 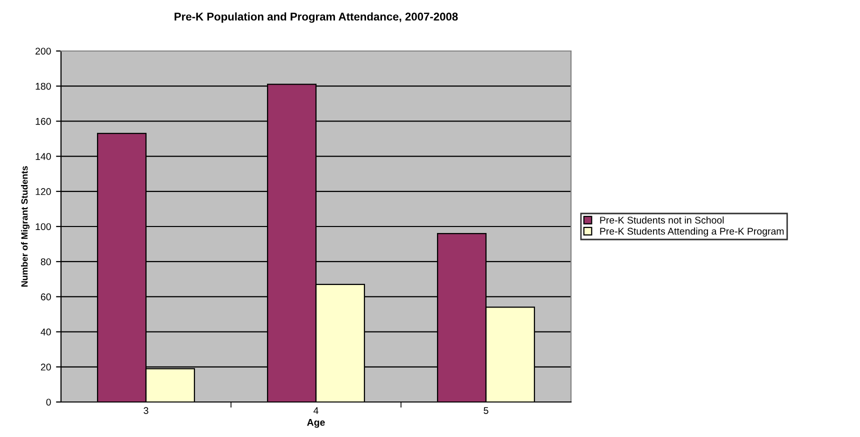 I want to click on x-tick-label: 5, so click(x=486, y=410).